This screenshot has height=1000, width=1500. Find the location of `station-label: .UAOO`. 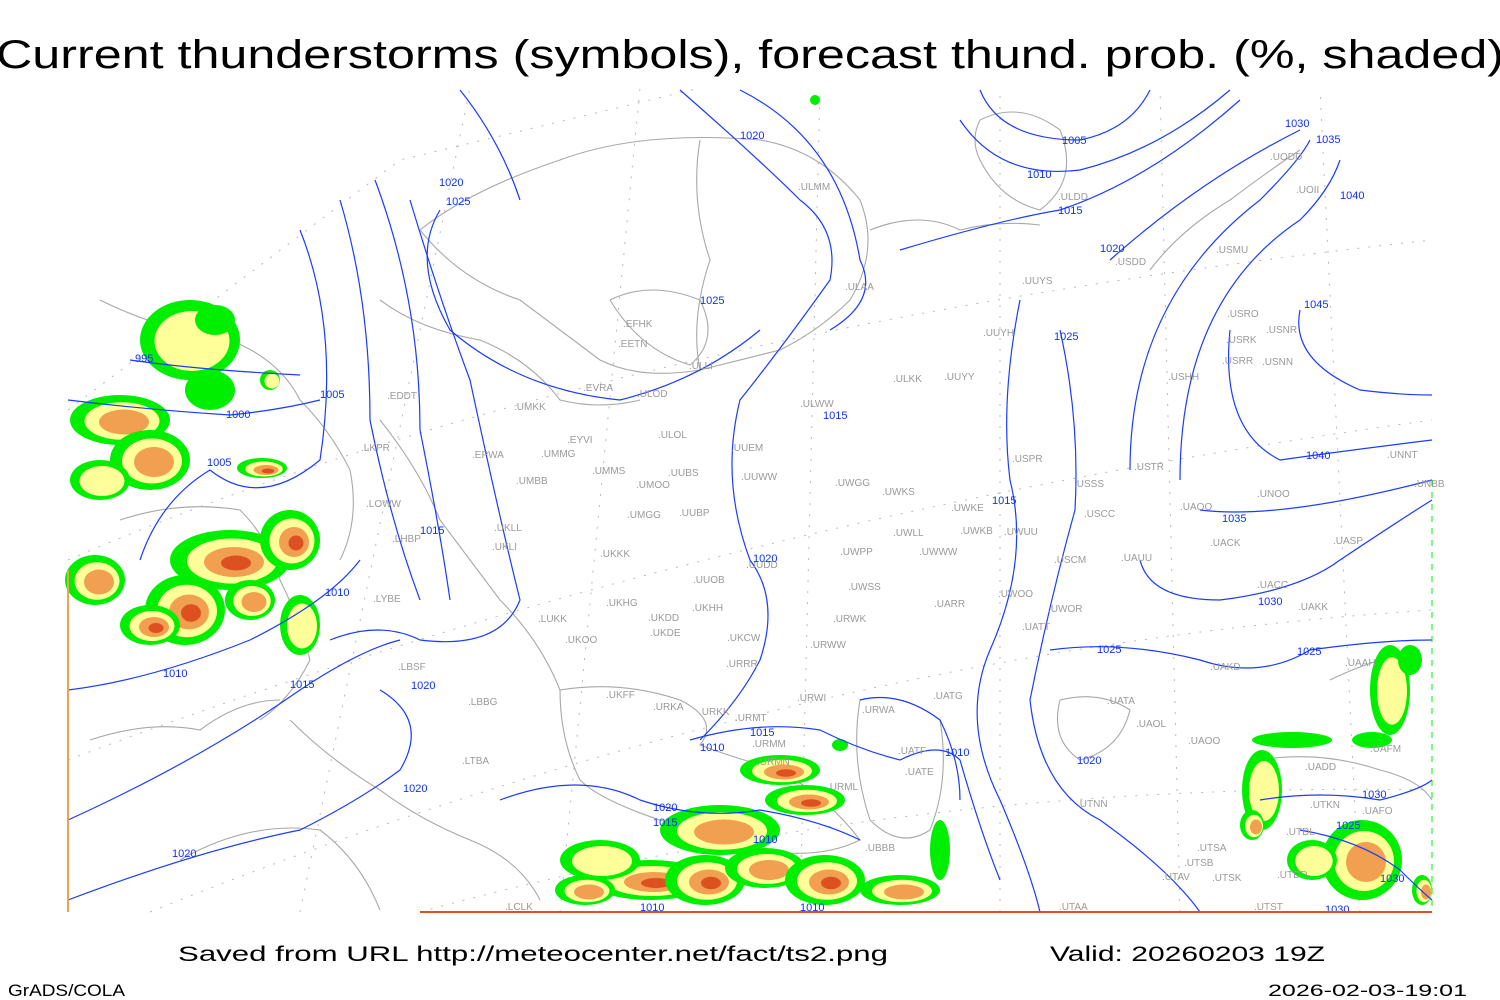

station-label: .UAOO is located at coordinates (1196, 507).